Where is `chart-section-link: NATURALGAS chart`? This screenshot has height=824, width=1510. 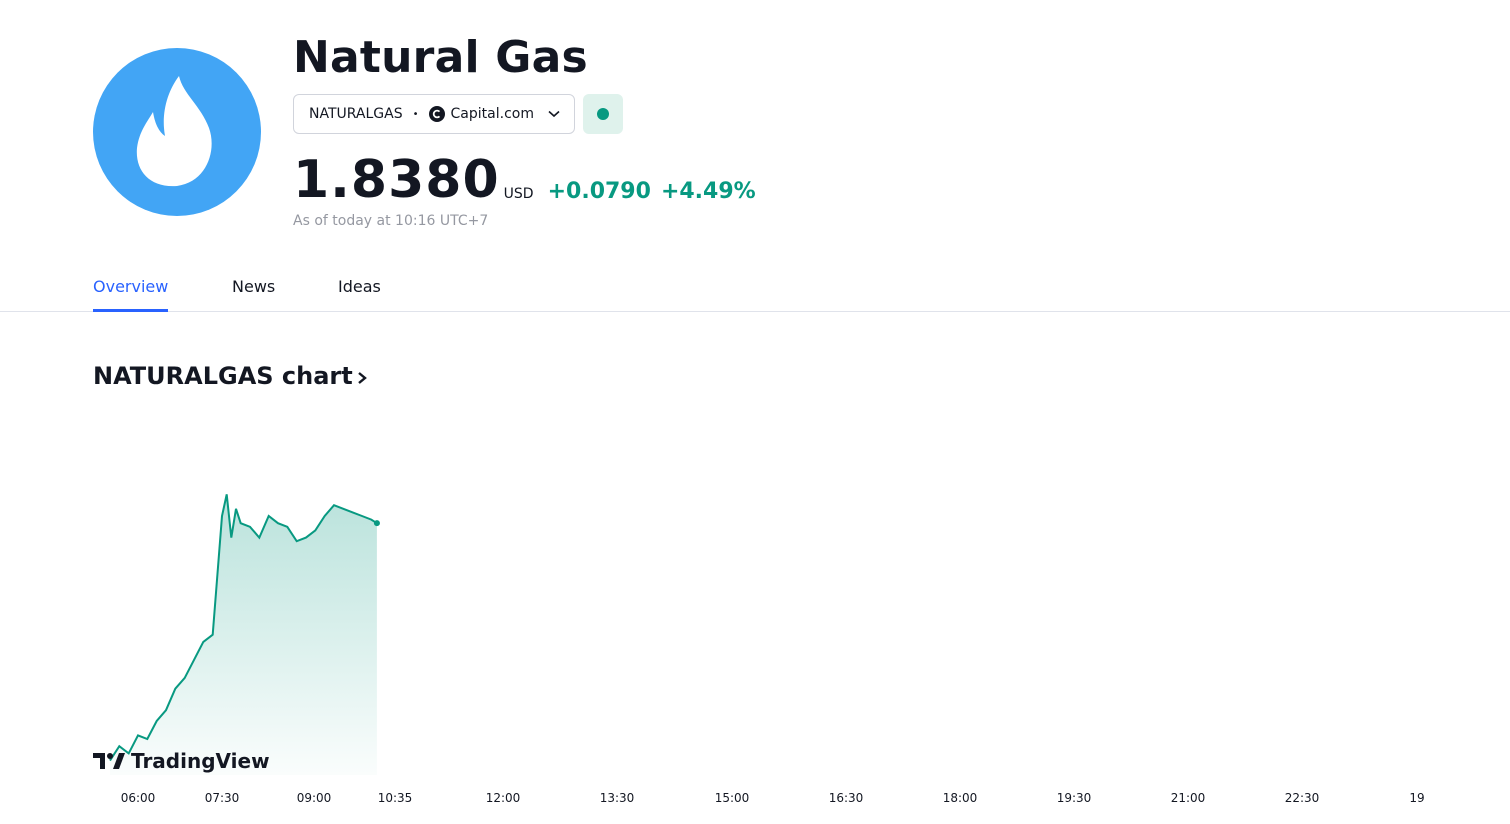 chart-section-link: NATURALGAS chart is located at coordinates (230, 376).